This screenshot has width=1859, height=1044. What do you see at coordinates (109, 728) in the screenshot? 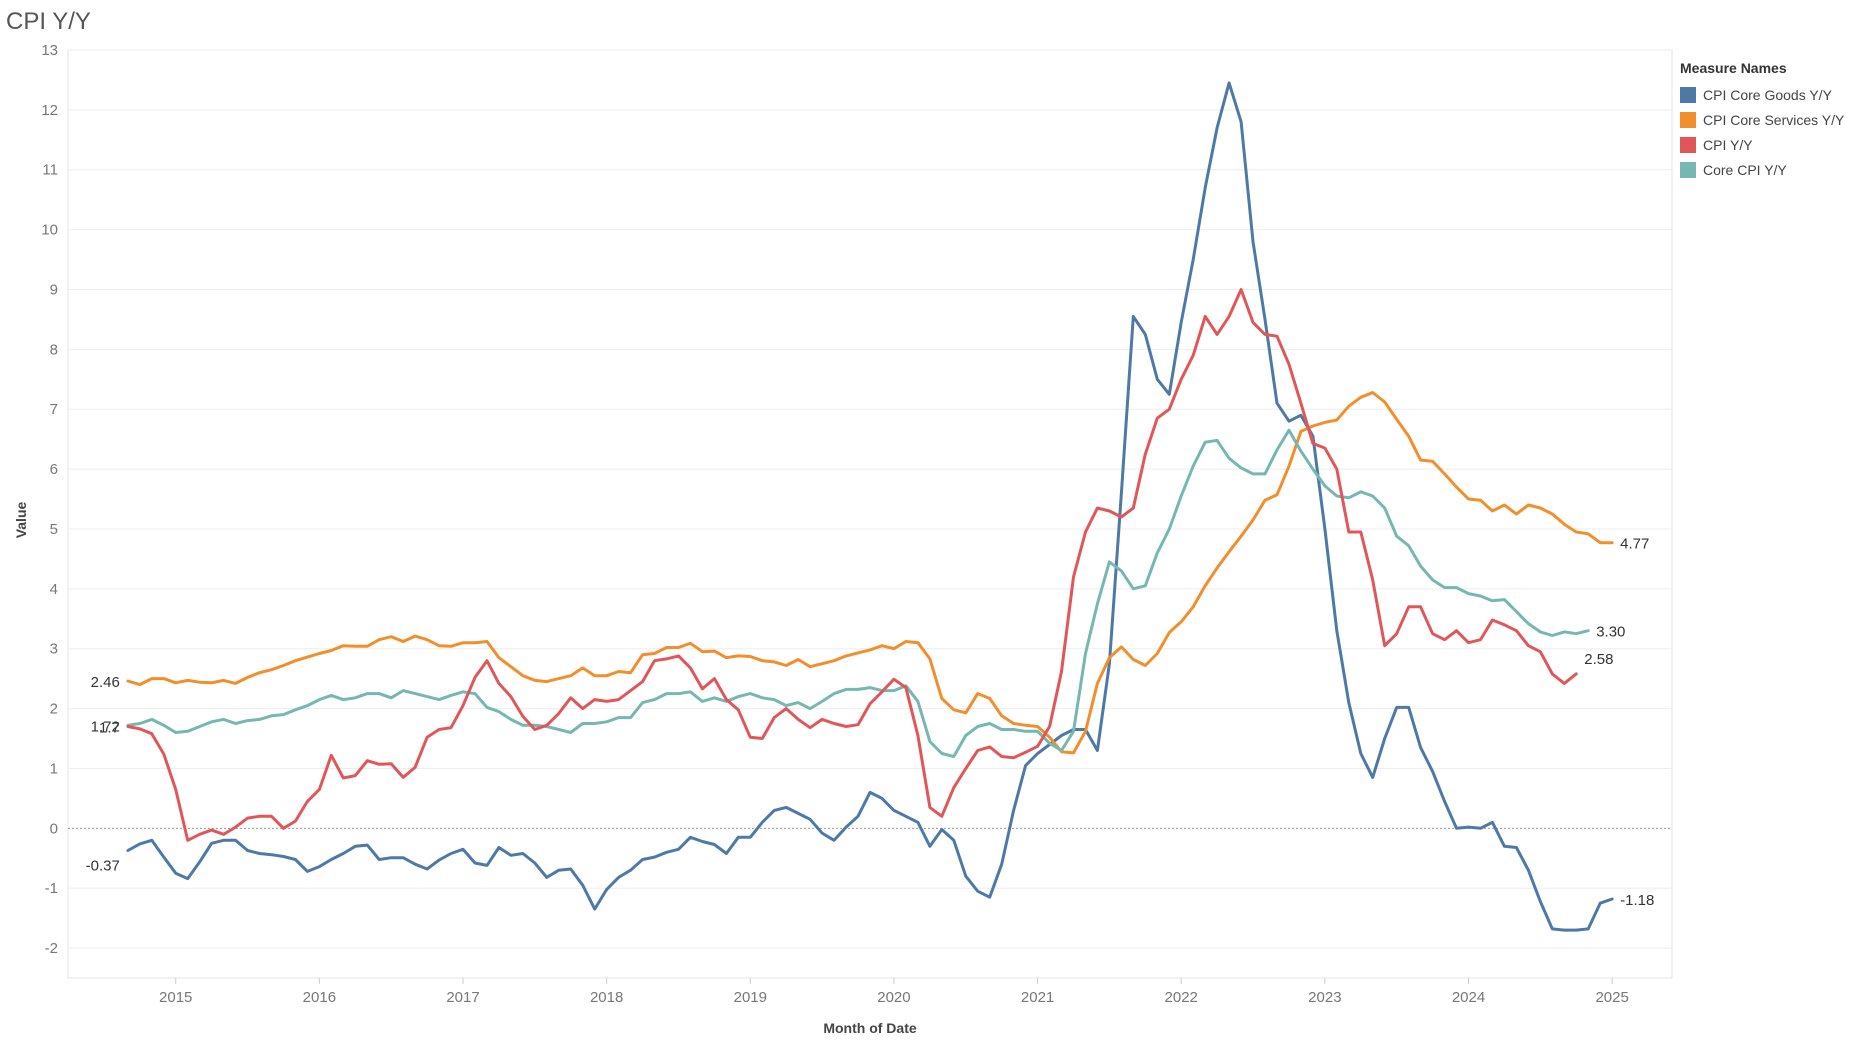
I see `series-start-label: 1.7` at bounding box center [109, 728].